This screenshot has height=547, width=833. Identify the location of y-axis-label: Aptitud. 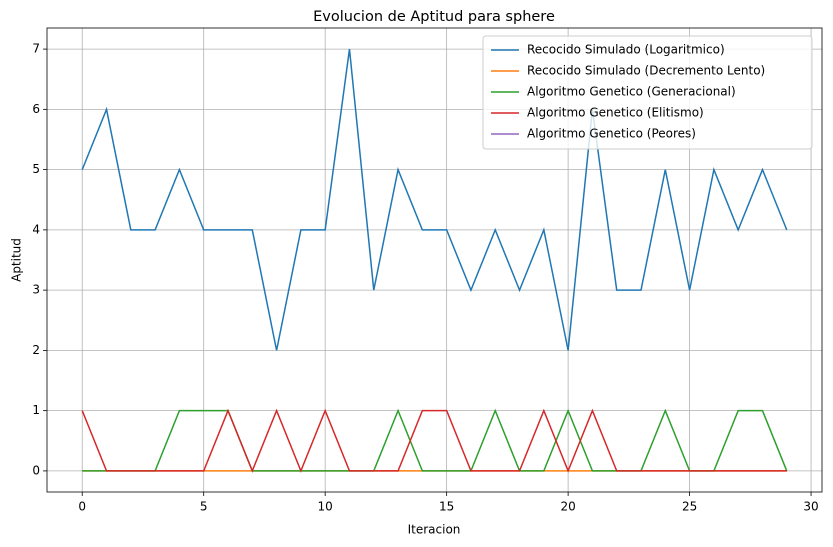
(17, 260).